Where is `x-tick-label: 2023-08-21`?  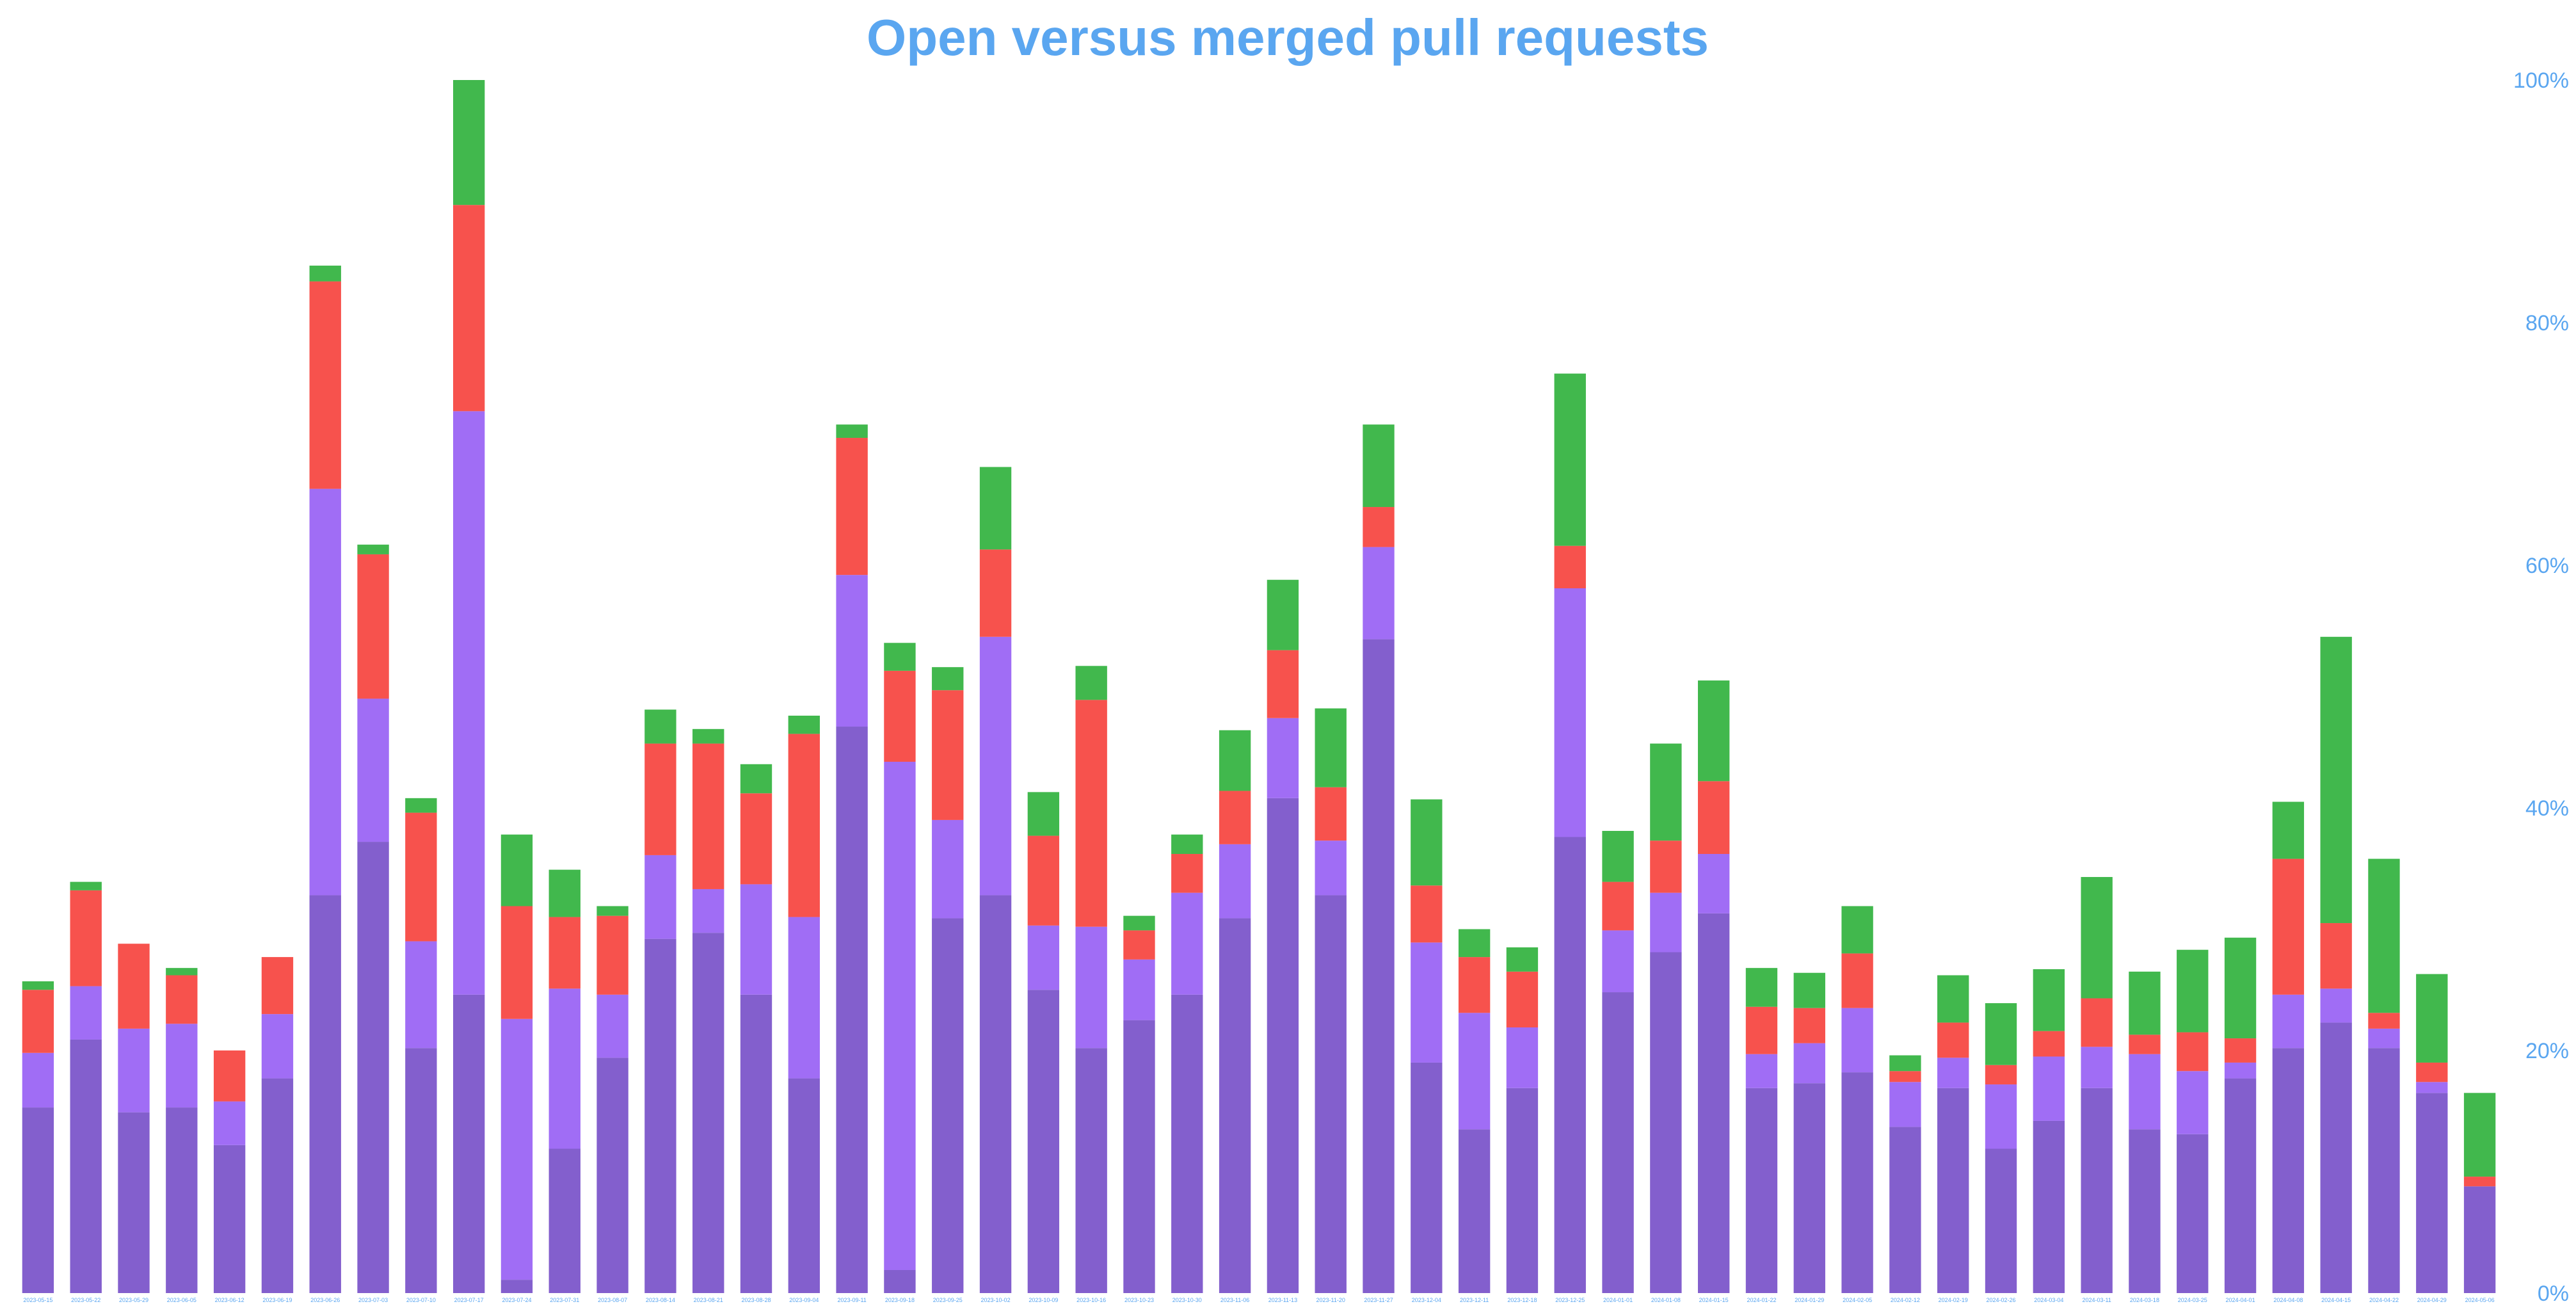 x-tick-label: 2023-08-21 is located at coordinates (708, 1300).